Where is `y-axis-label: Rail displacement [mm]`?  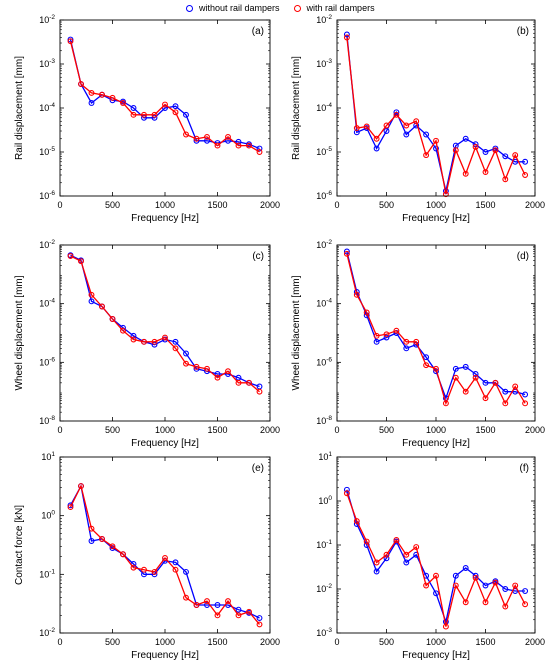 y-axis-label: Rail displacement [mm] is located at coordinates (19, 108).